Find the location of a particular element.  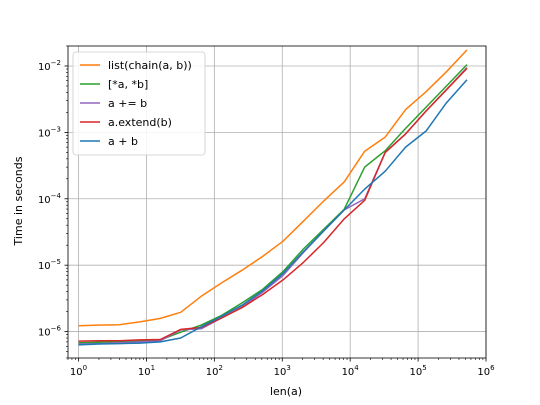

x-tick-label: 10³ is located at coordinates (282, 371).